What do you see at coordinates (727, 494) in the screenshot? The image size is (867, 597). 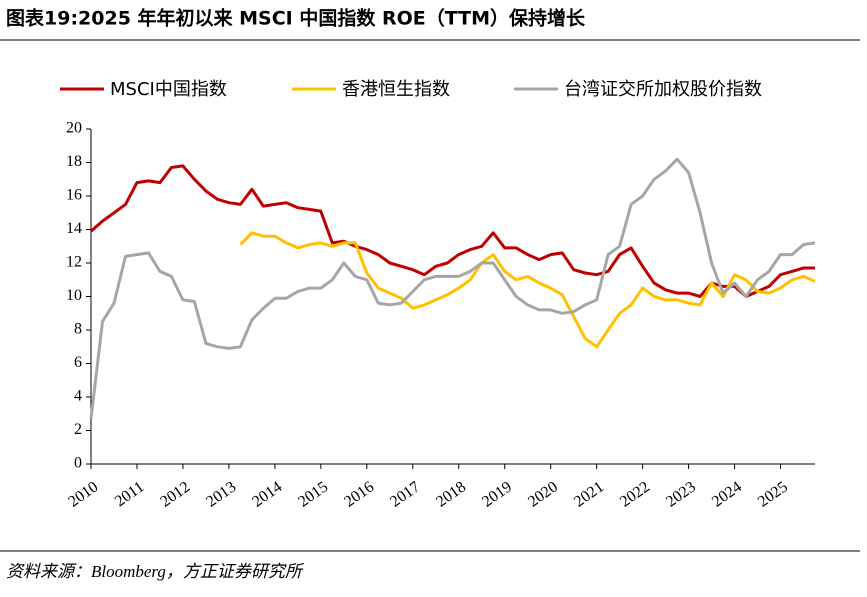 I see `x-tick-label: 2024` at bounding box center [727, 494].